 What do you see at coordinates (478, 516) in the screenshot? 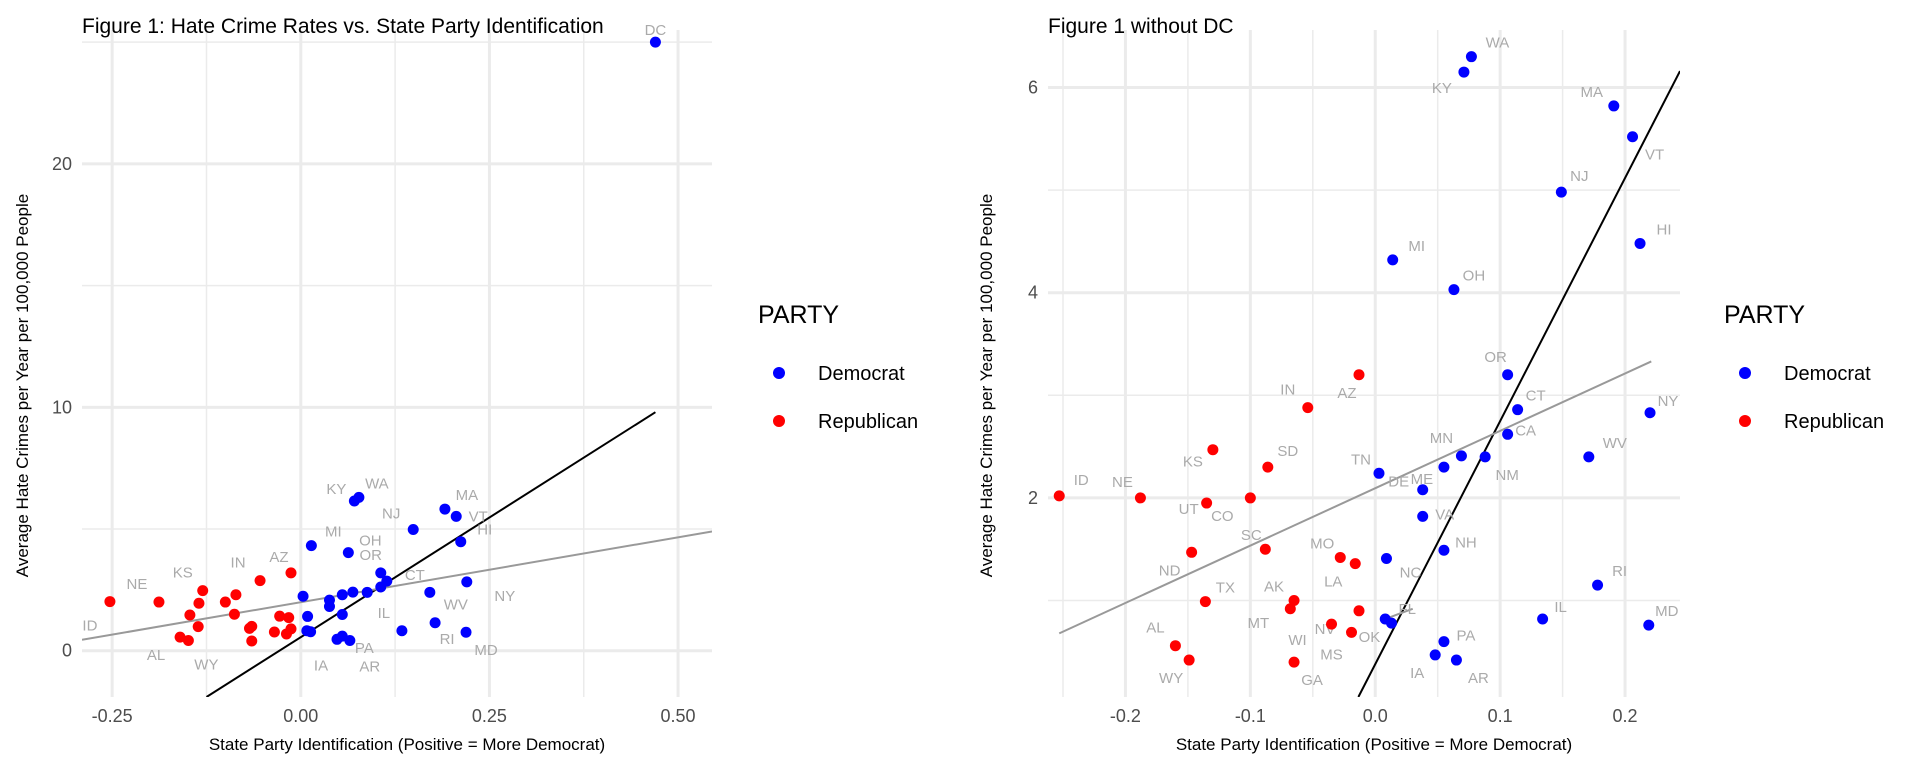
I see `point-label: VT` at bounding box center [478, 516].